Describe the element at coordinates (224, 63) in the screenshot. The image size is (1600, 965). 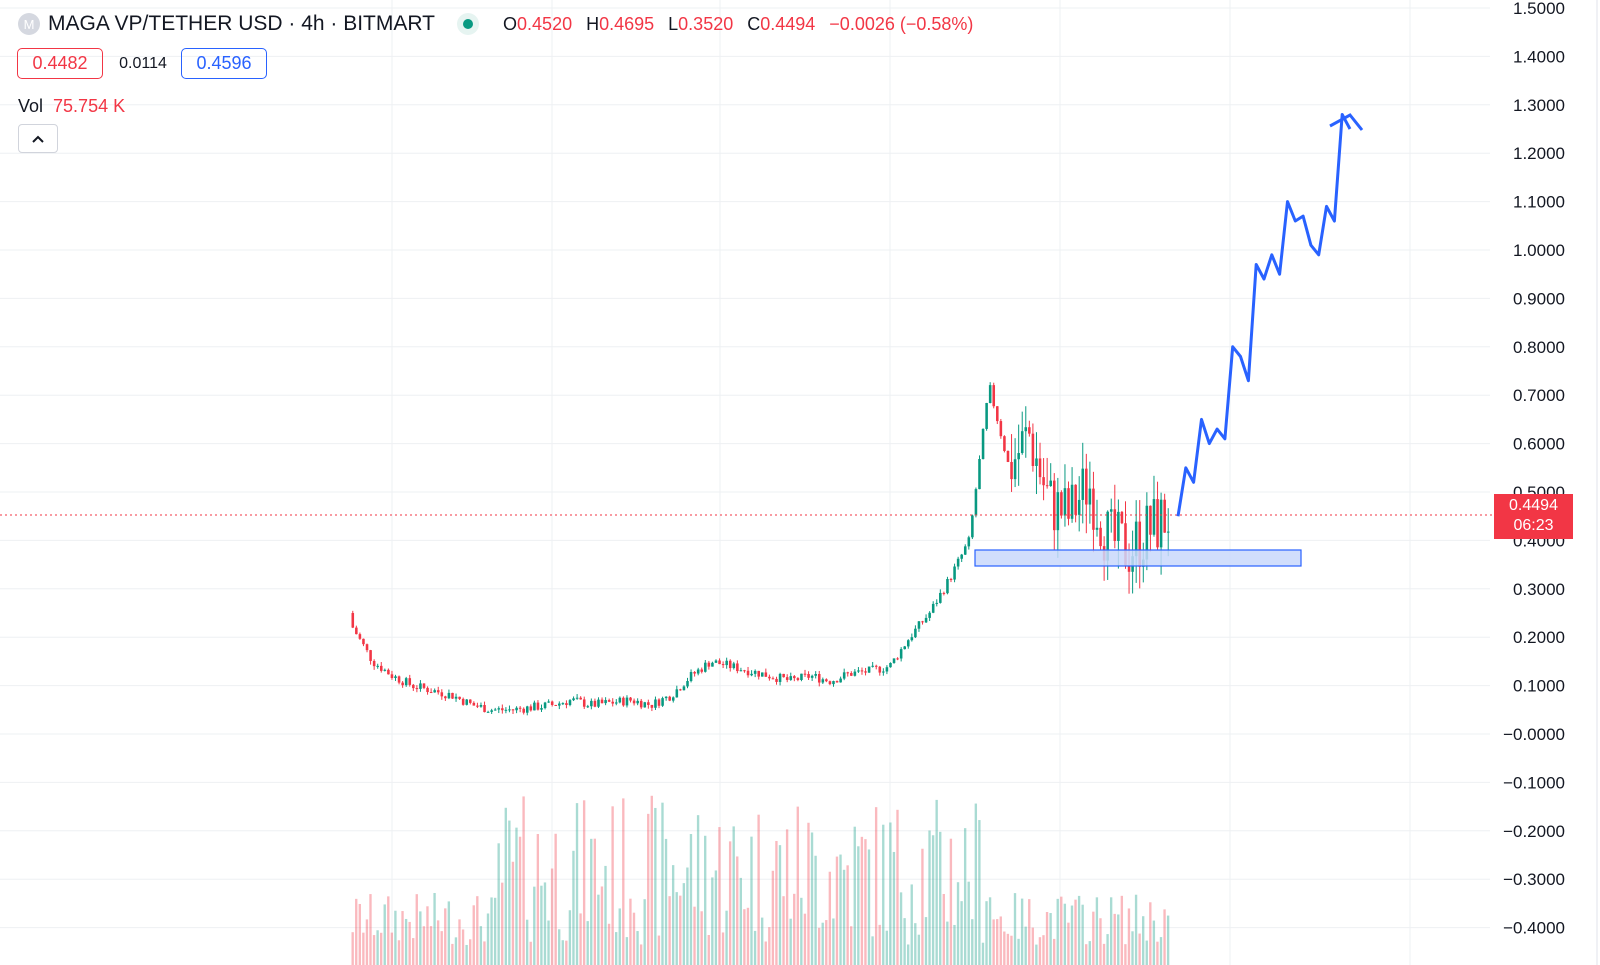
I see `buy-price-button: 0.4596` at that location.